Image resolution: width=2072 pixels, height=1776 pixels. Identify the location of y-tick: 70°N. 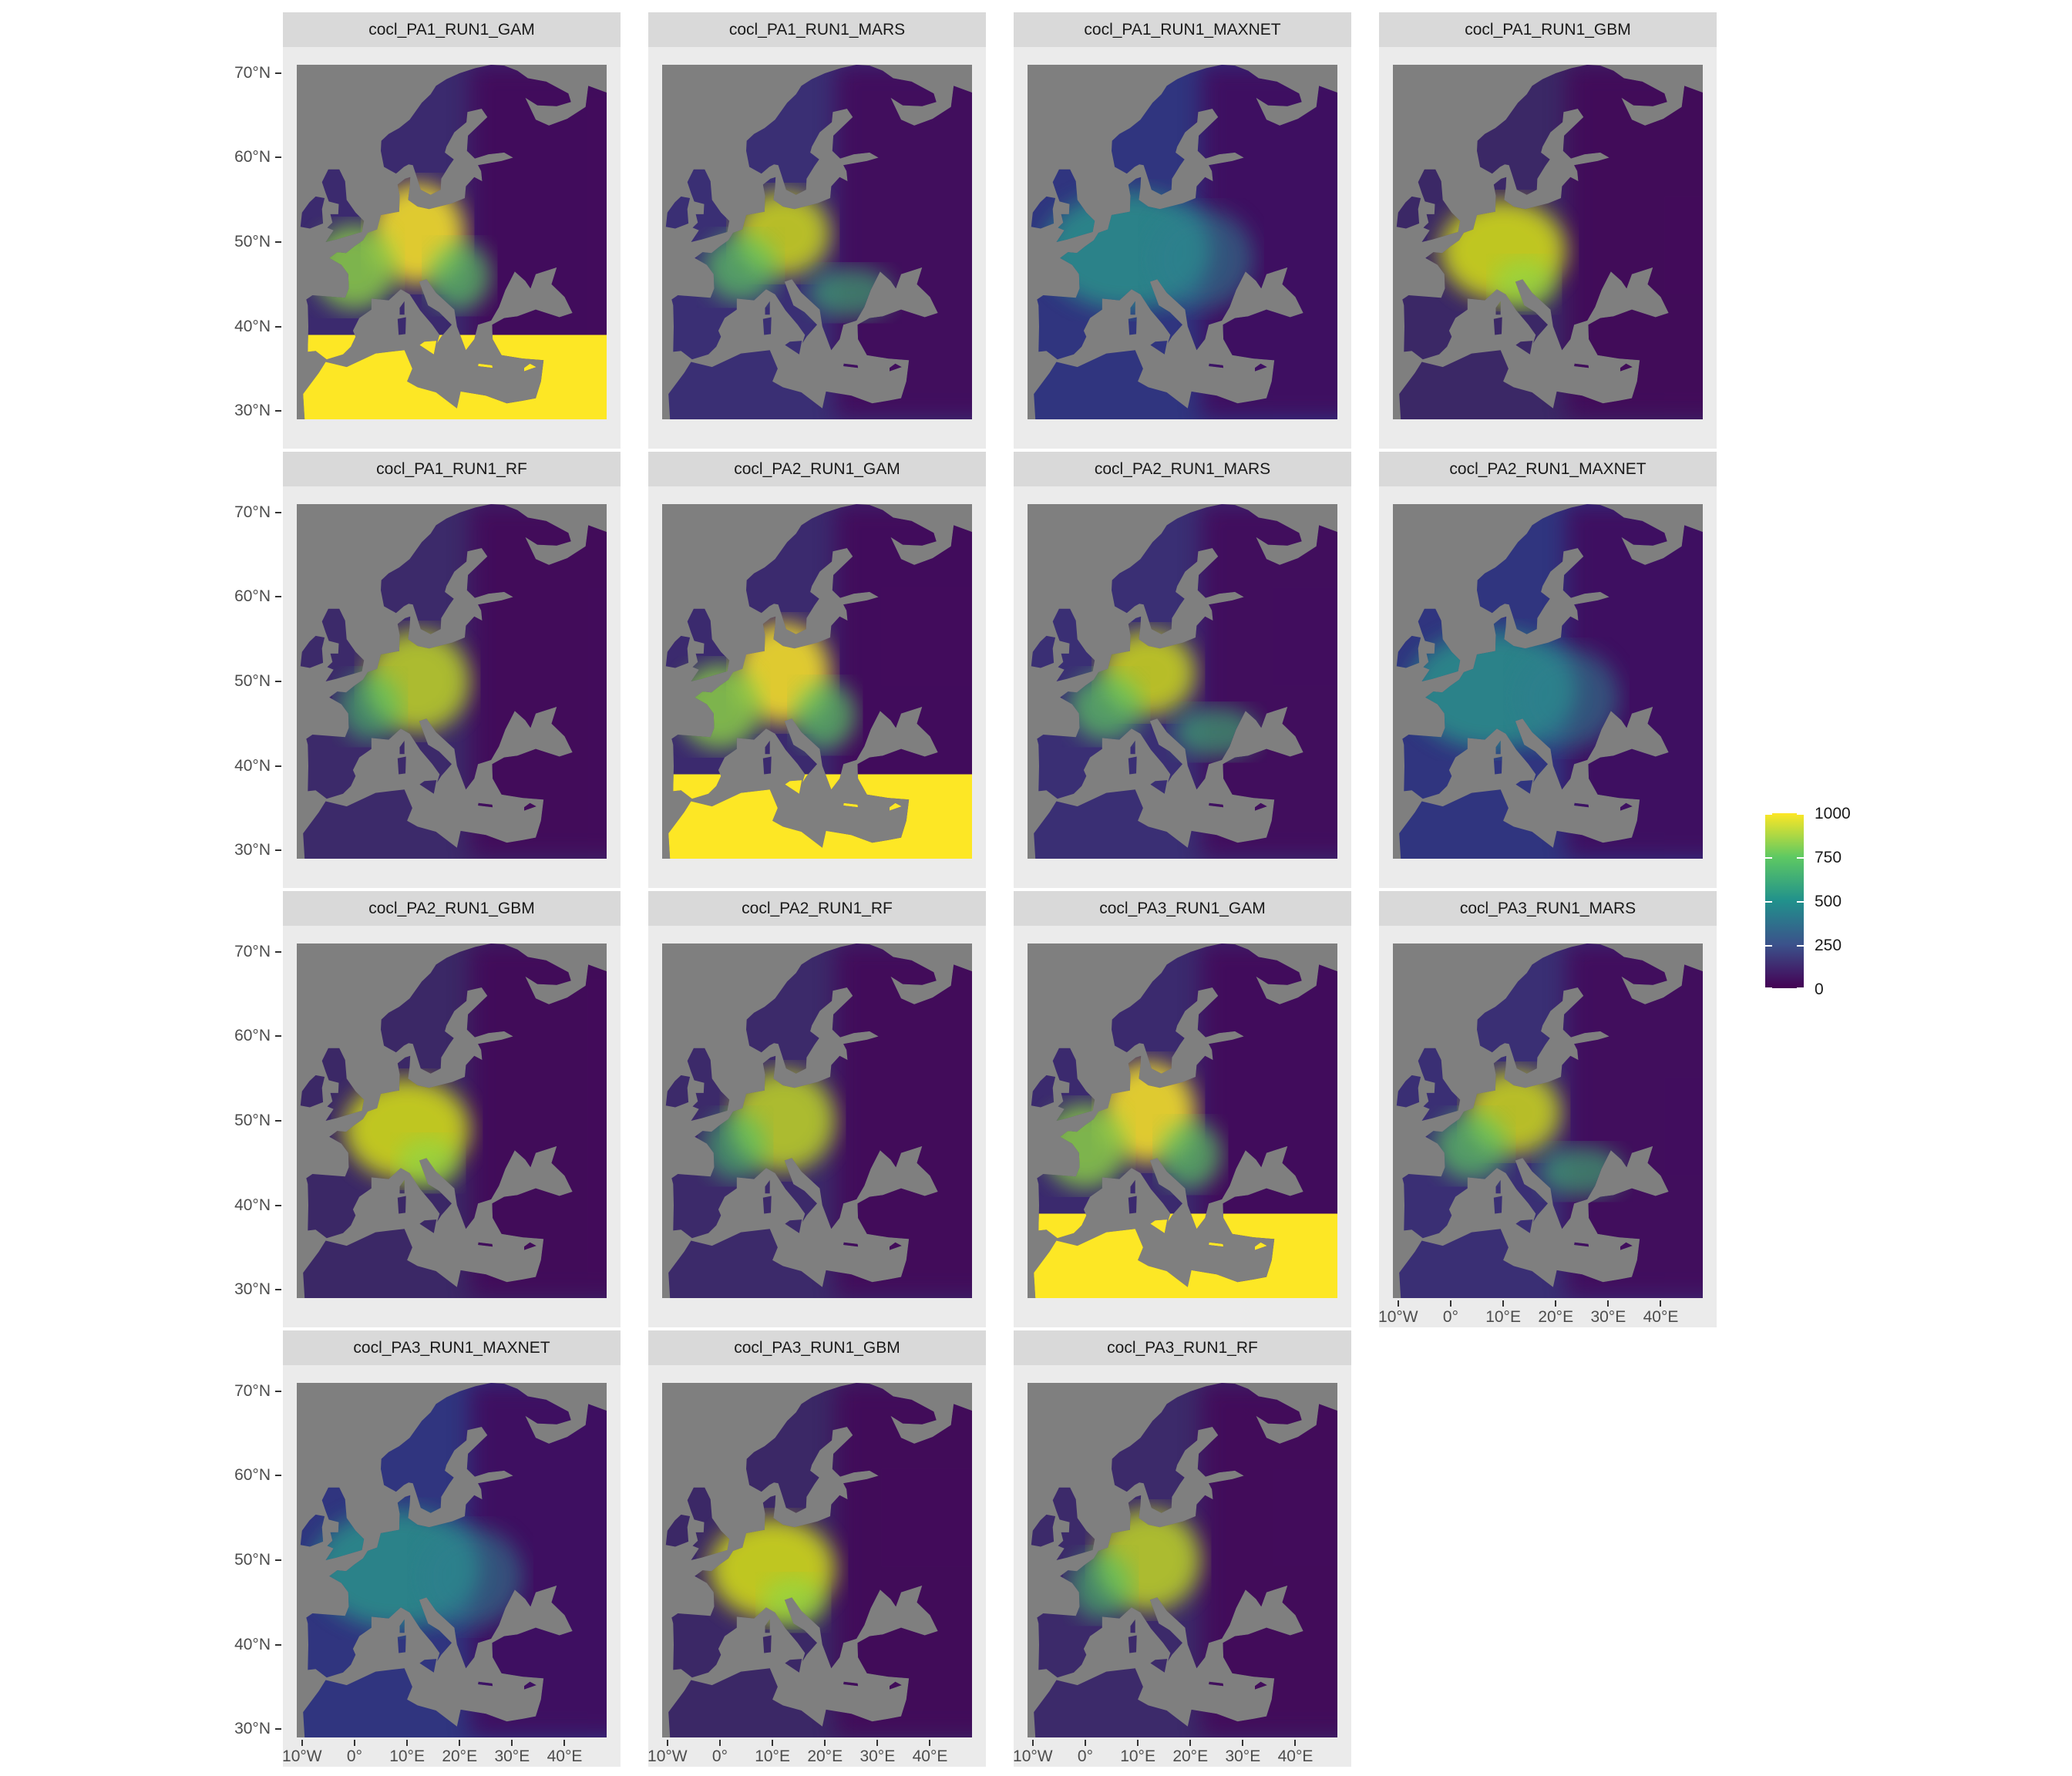
(257, 512).